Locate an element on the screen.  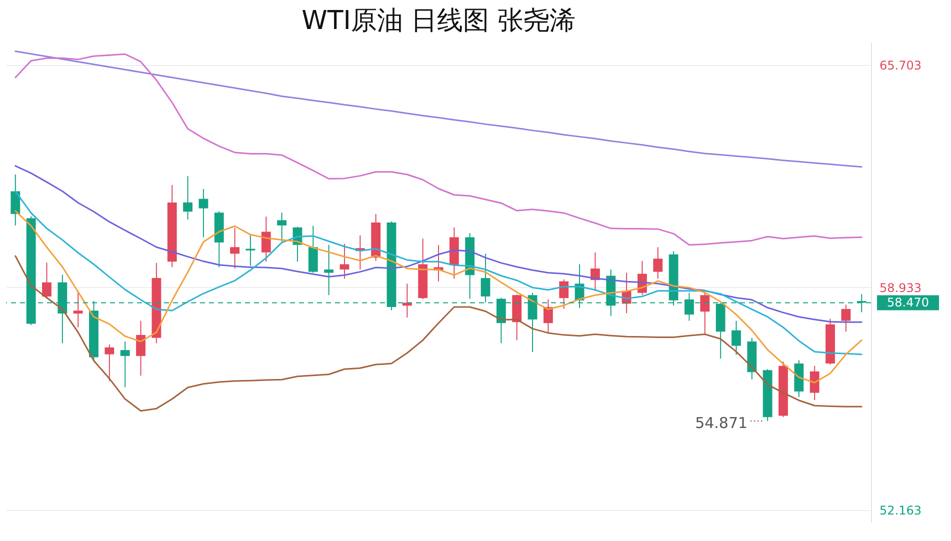
y-tick-label: 58.933 is located at coordinates (901, 287).